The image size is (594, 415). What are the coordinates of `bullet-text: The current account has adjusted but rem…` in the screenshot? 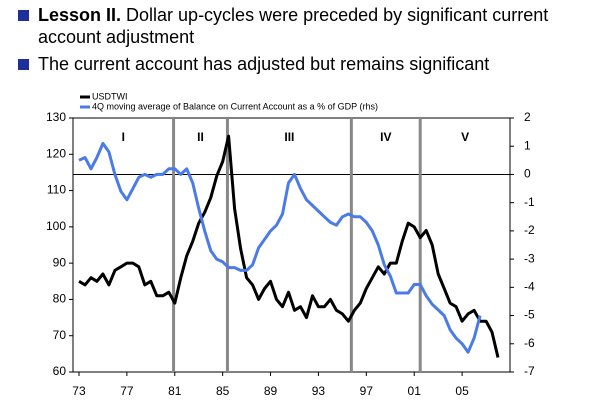 It's located at (264, 64).